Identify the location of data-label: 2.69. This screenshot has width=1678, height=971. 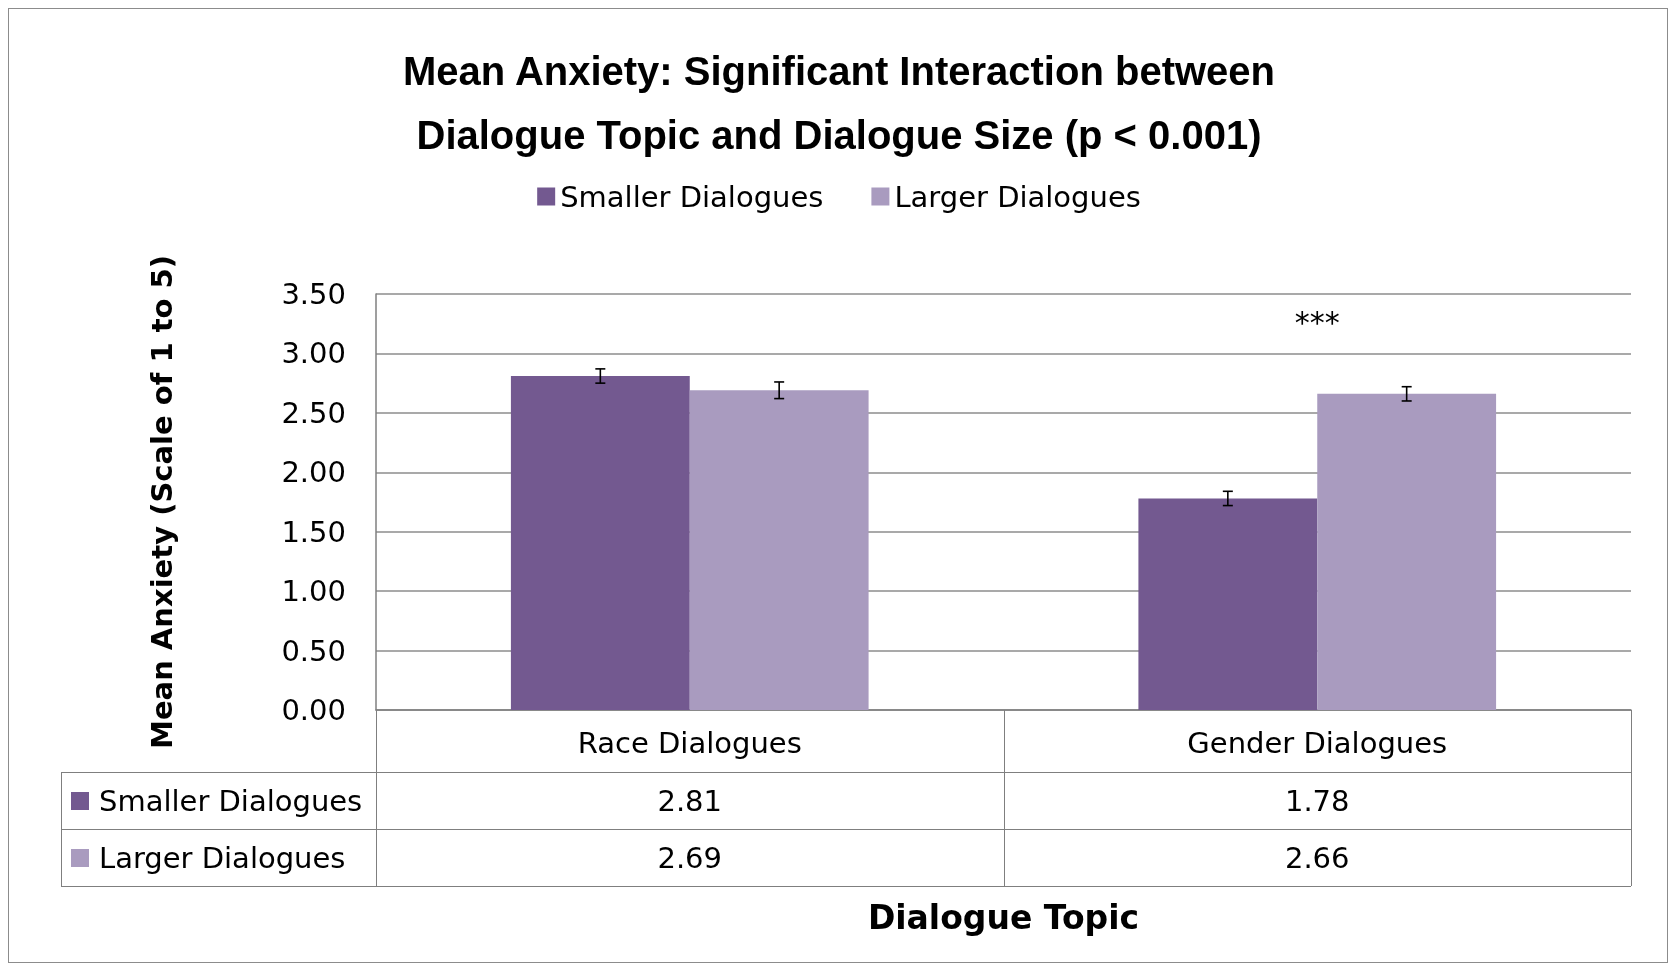
(690, 858).